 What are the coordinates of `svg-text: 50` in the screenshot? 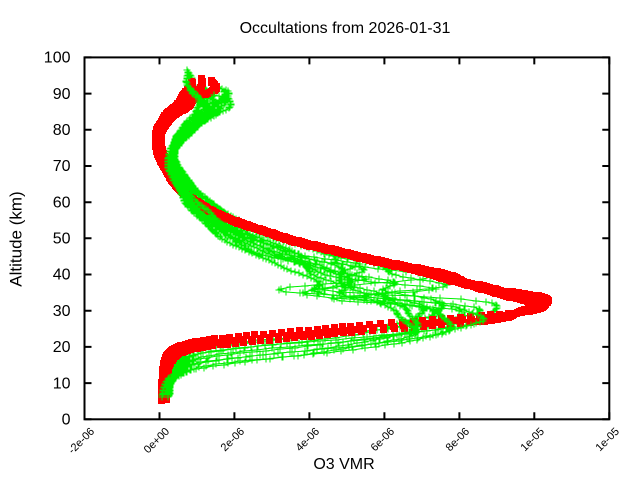 It's located at (62, 239).